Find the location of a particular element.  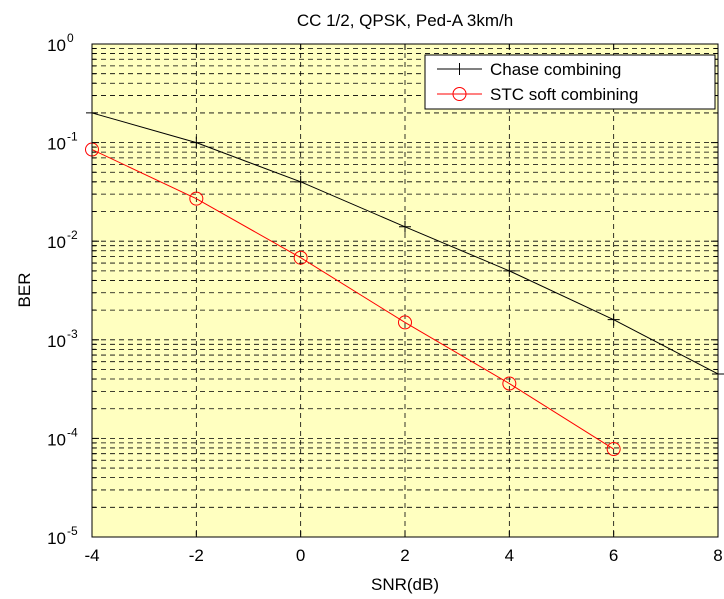

legend-box is located at coordinates (570, 82).